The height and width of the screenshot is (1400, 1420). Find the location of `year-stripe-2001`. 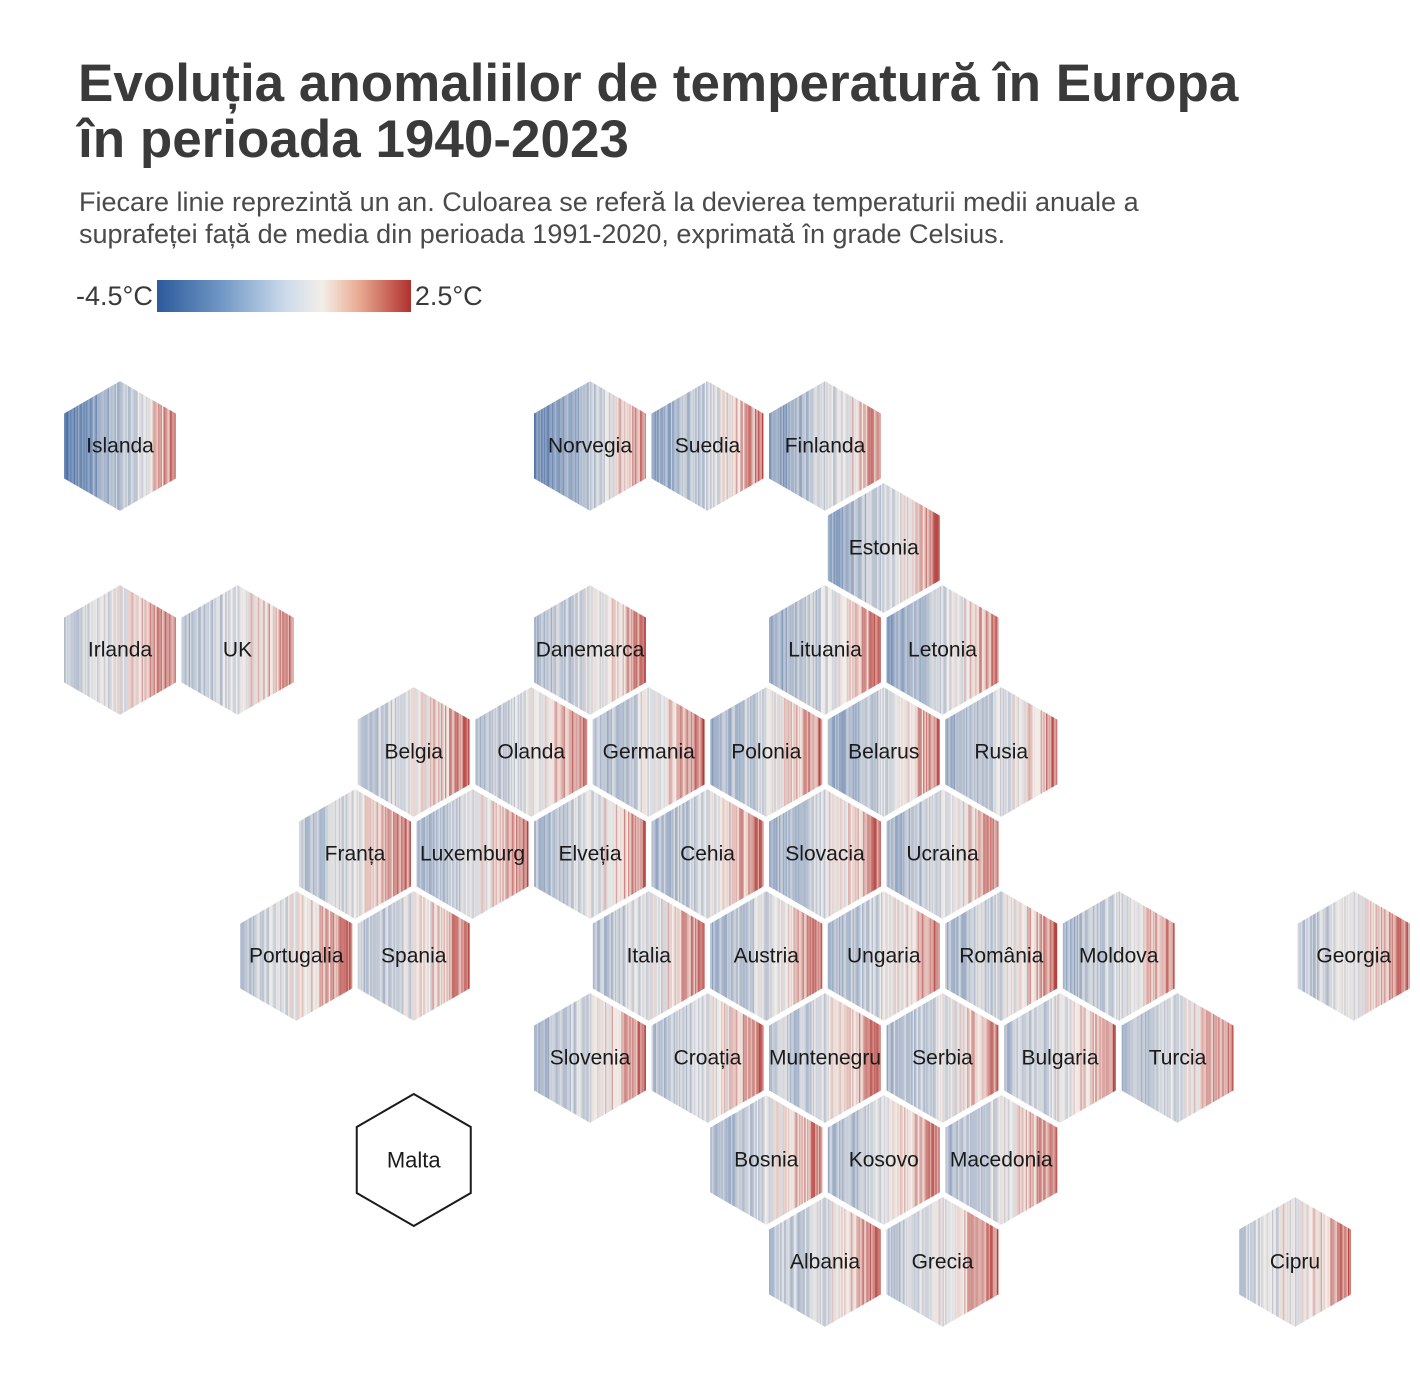

year-stripe-2001 is located at coordinates (1028, 1160).